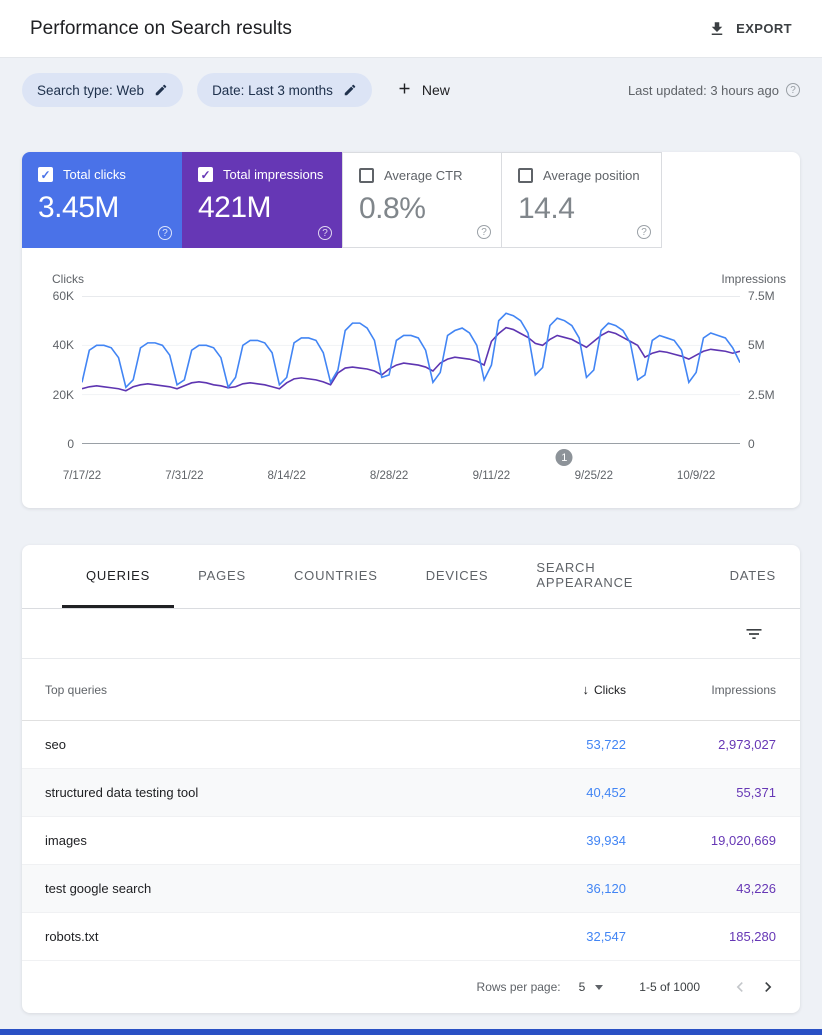 The image size is (822, 1035). Describe the element at coordinates (91, 90) in the screenshot. I see `search-type-chip-label: Search type: Web` at that location.